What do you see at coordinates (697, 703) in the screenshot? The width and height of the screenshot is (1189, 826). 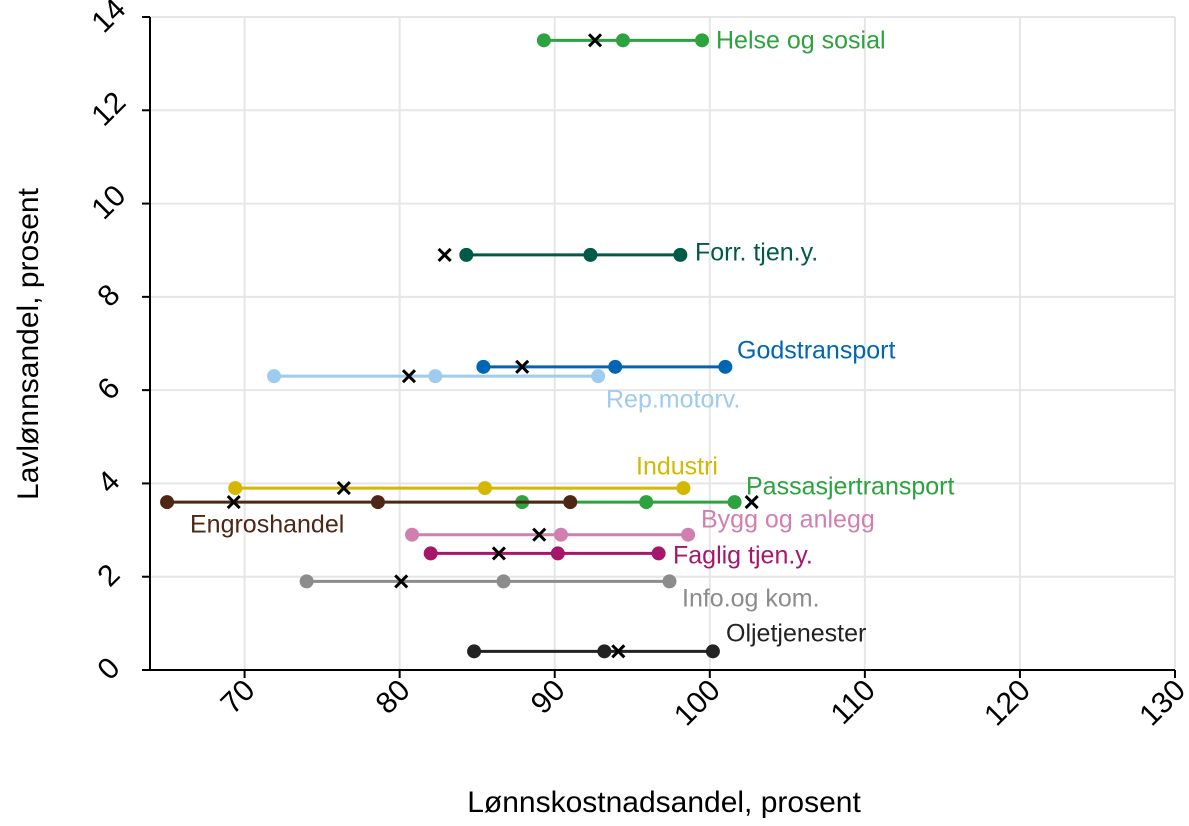 I see `x-tick-label: 100` at bounding box center [697, 703].